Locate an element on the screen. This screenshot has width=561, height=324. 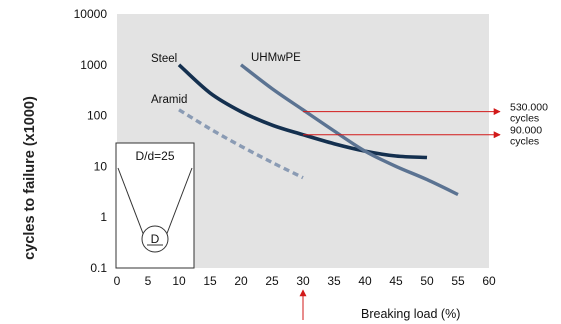
rope-left is located at coordinates (131, 202).